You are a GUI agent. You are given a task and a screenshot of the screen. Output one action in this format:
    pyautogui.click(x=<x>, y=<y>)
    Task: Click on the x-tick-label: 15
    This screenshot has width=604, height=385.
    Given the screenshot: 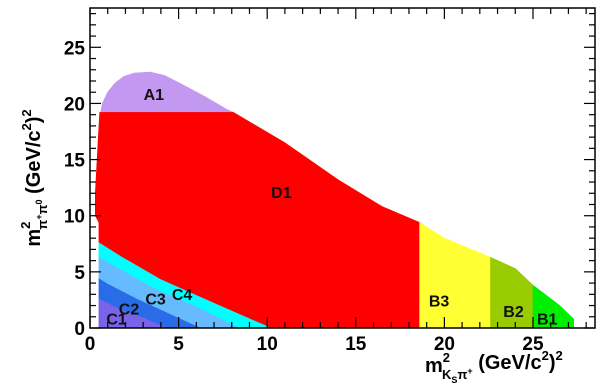 What is the action you would take?
    pyautogui.click(x=356, y=344)
    